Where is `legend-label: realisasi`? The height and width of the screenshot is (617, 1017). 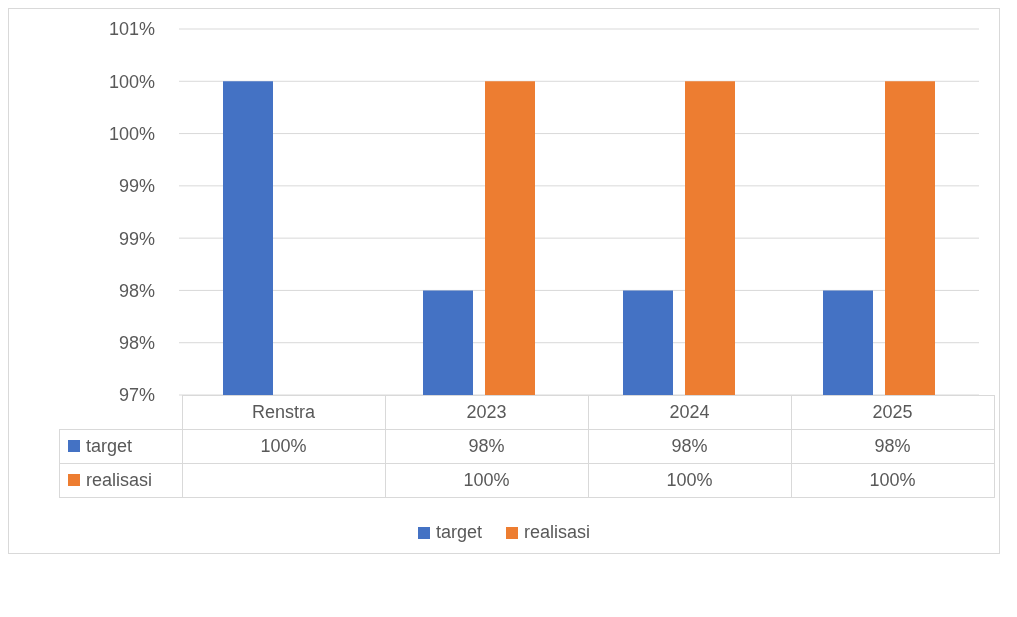
legend-label: realisasi is located at coordinates (557, 532).